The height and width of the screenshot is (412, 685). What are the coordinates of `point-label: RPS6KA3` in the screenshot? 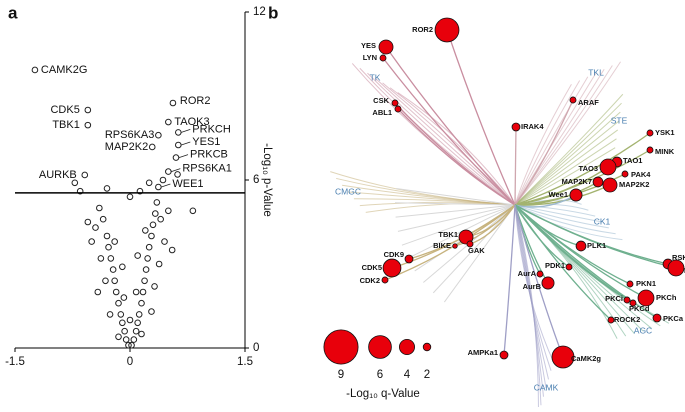 It's located at (130, 135).